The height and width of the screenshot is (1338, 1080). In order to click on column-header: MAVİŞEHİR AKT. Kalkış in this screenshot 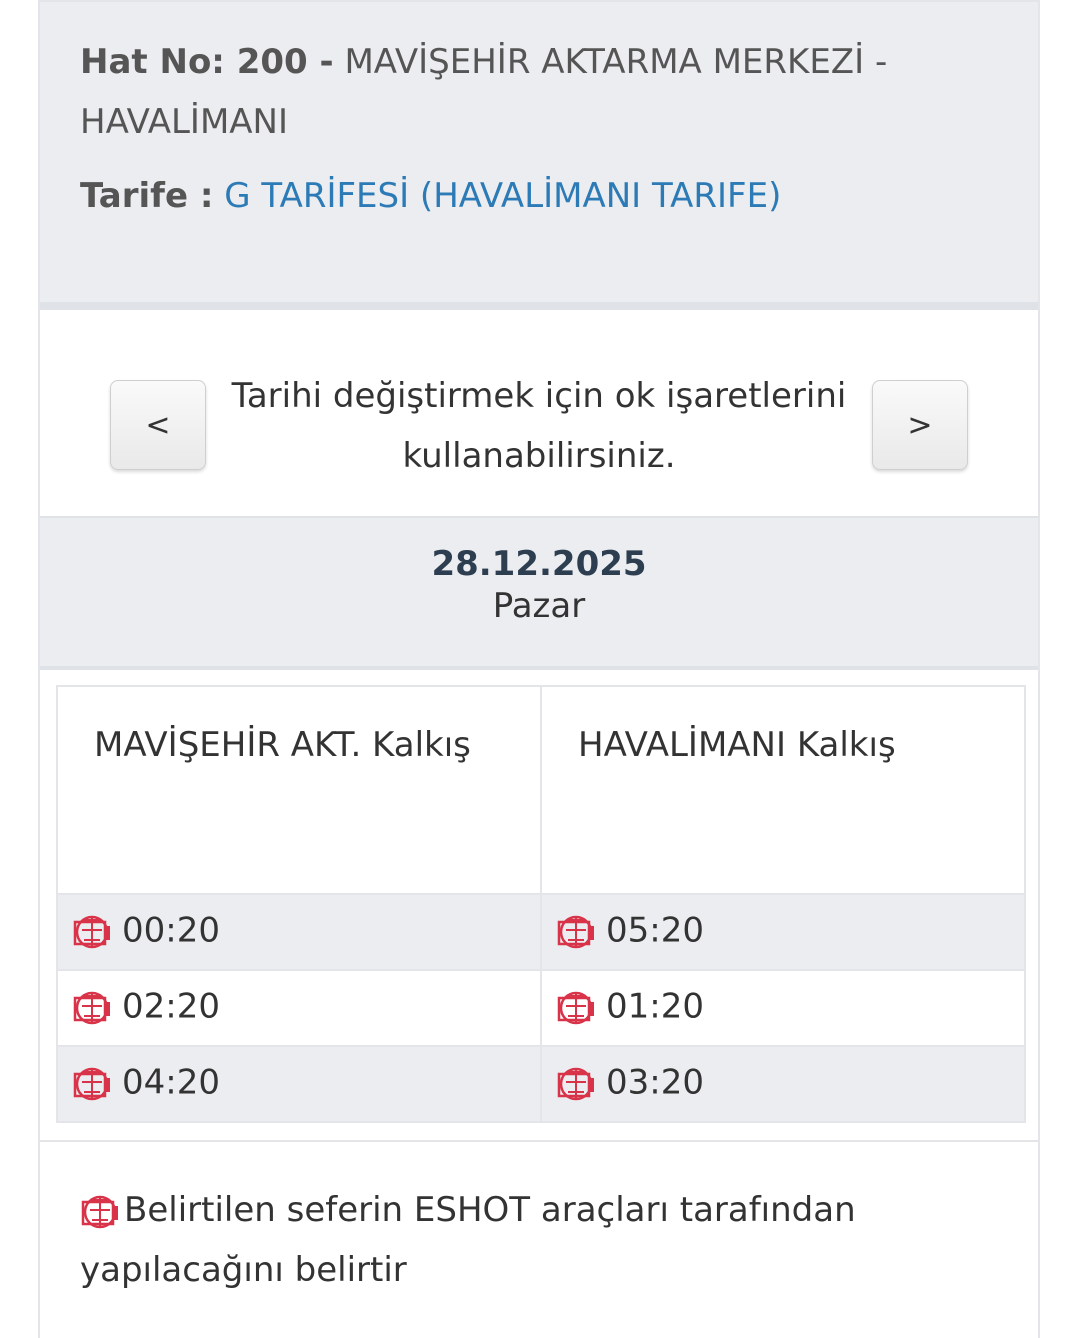, I will do `click(299, 790)`.